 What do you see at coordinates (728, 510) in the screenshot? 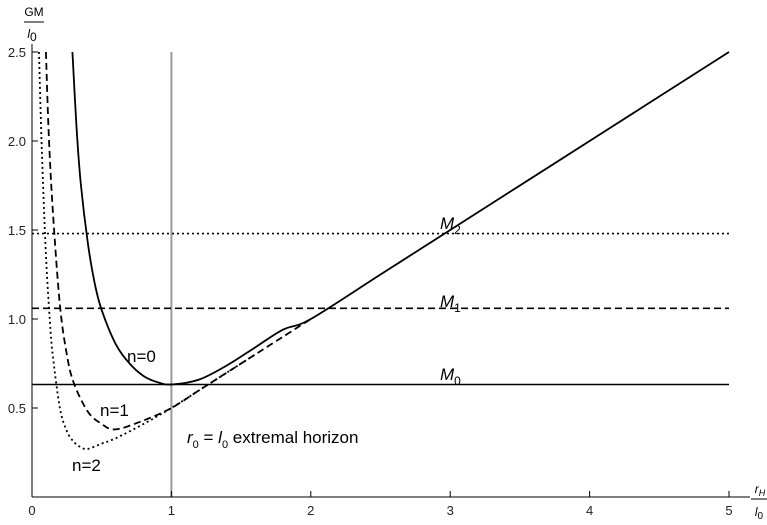
I see `x-tick-label: 5` at bounding box center [728, 510].